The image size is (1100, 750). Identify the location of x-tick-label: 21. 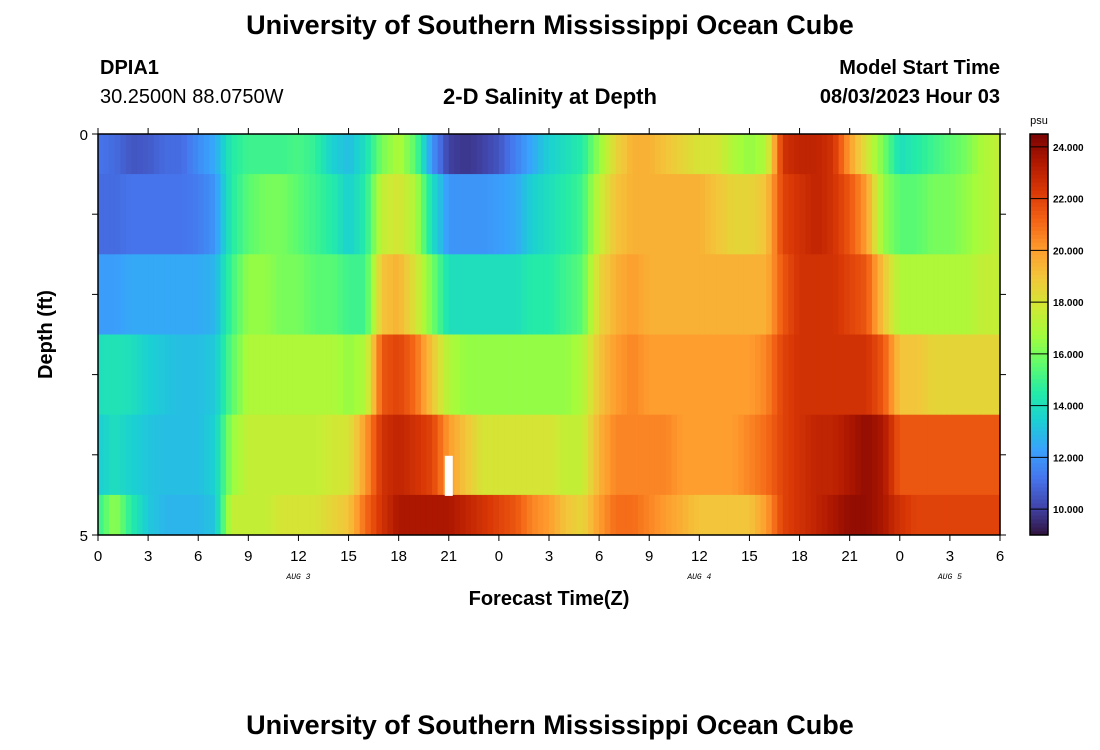
(448, 556).